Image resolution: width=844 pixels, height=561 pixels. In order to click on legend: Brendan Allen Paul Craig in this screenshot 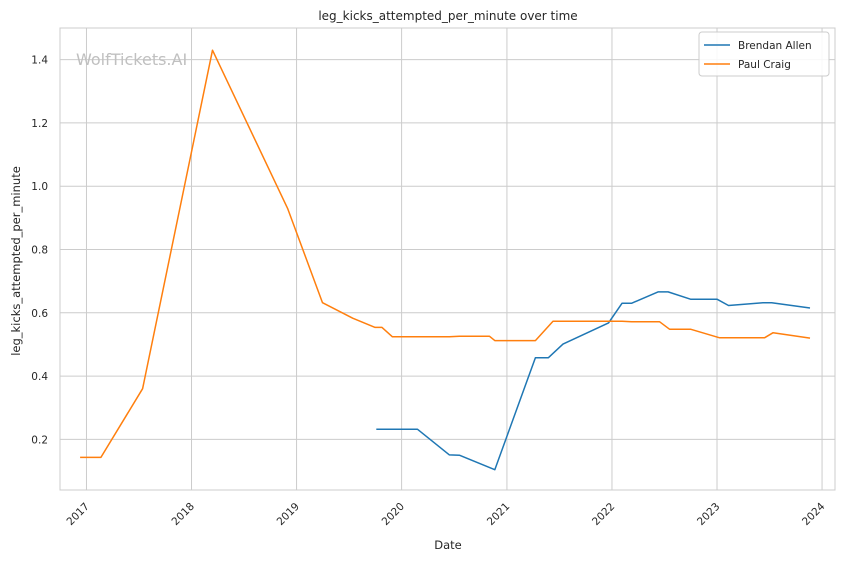, I will do `click(764, 54)`.